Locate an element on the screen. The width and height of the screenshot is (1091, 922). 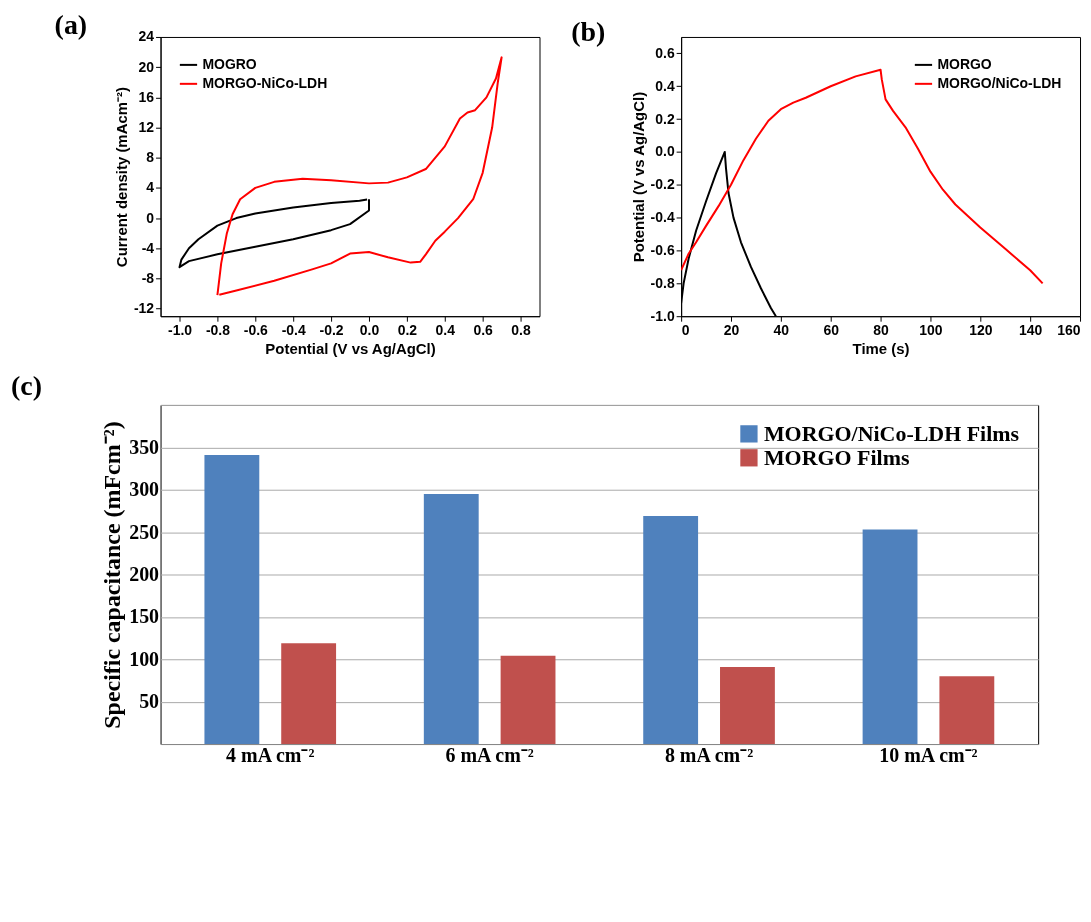
legend-label: MORGO/NiCo-LDH is located at coordinates (999, 82).